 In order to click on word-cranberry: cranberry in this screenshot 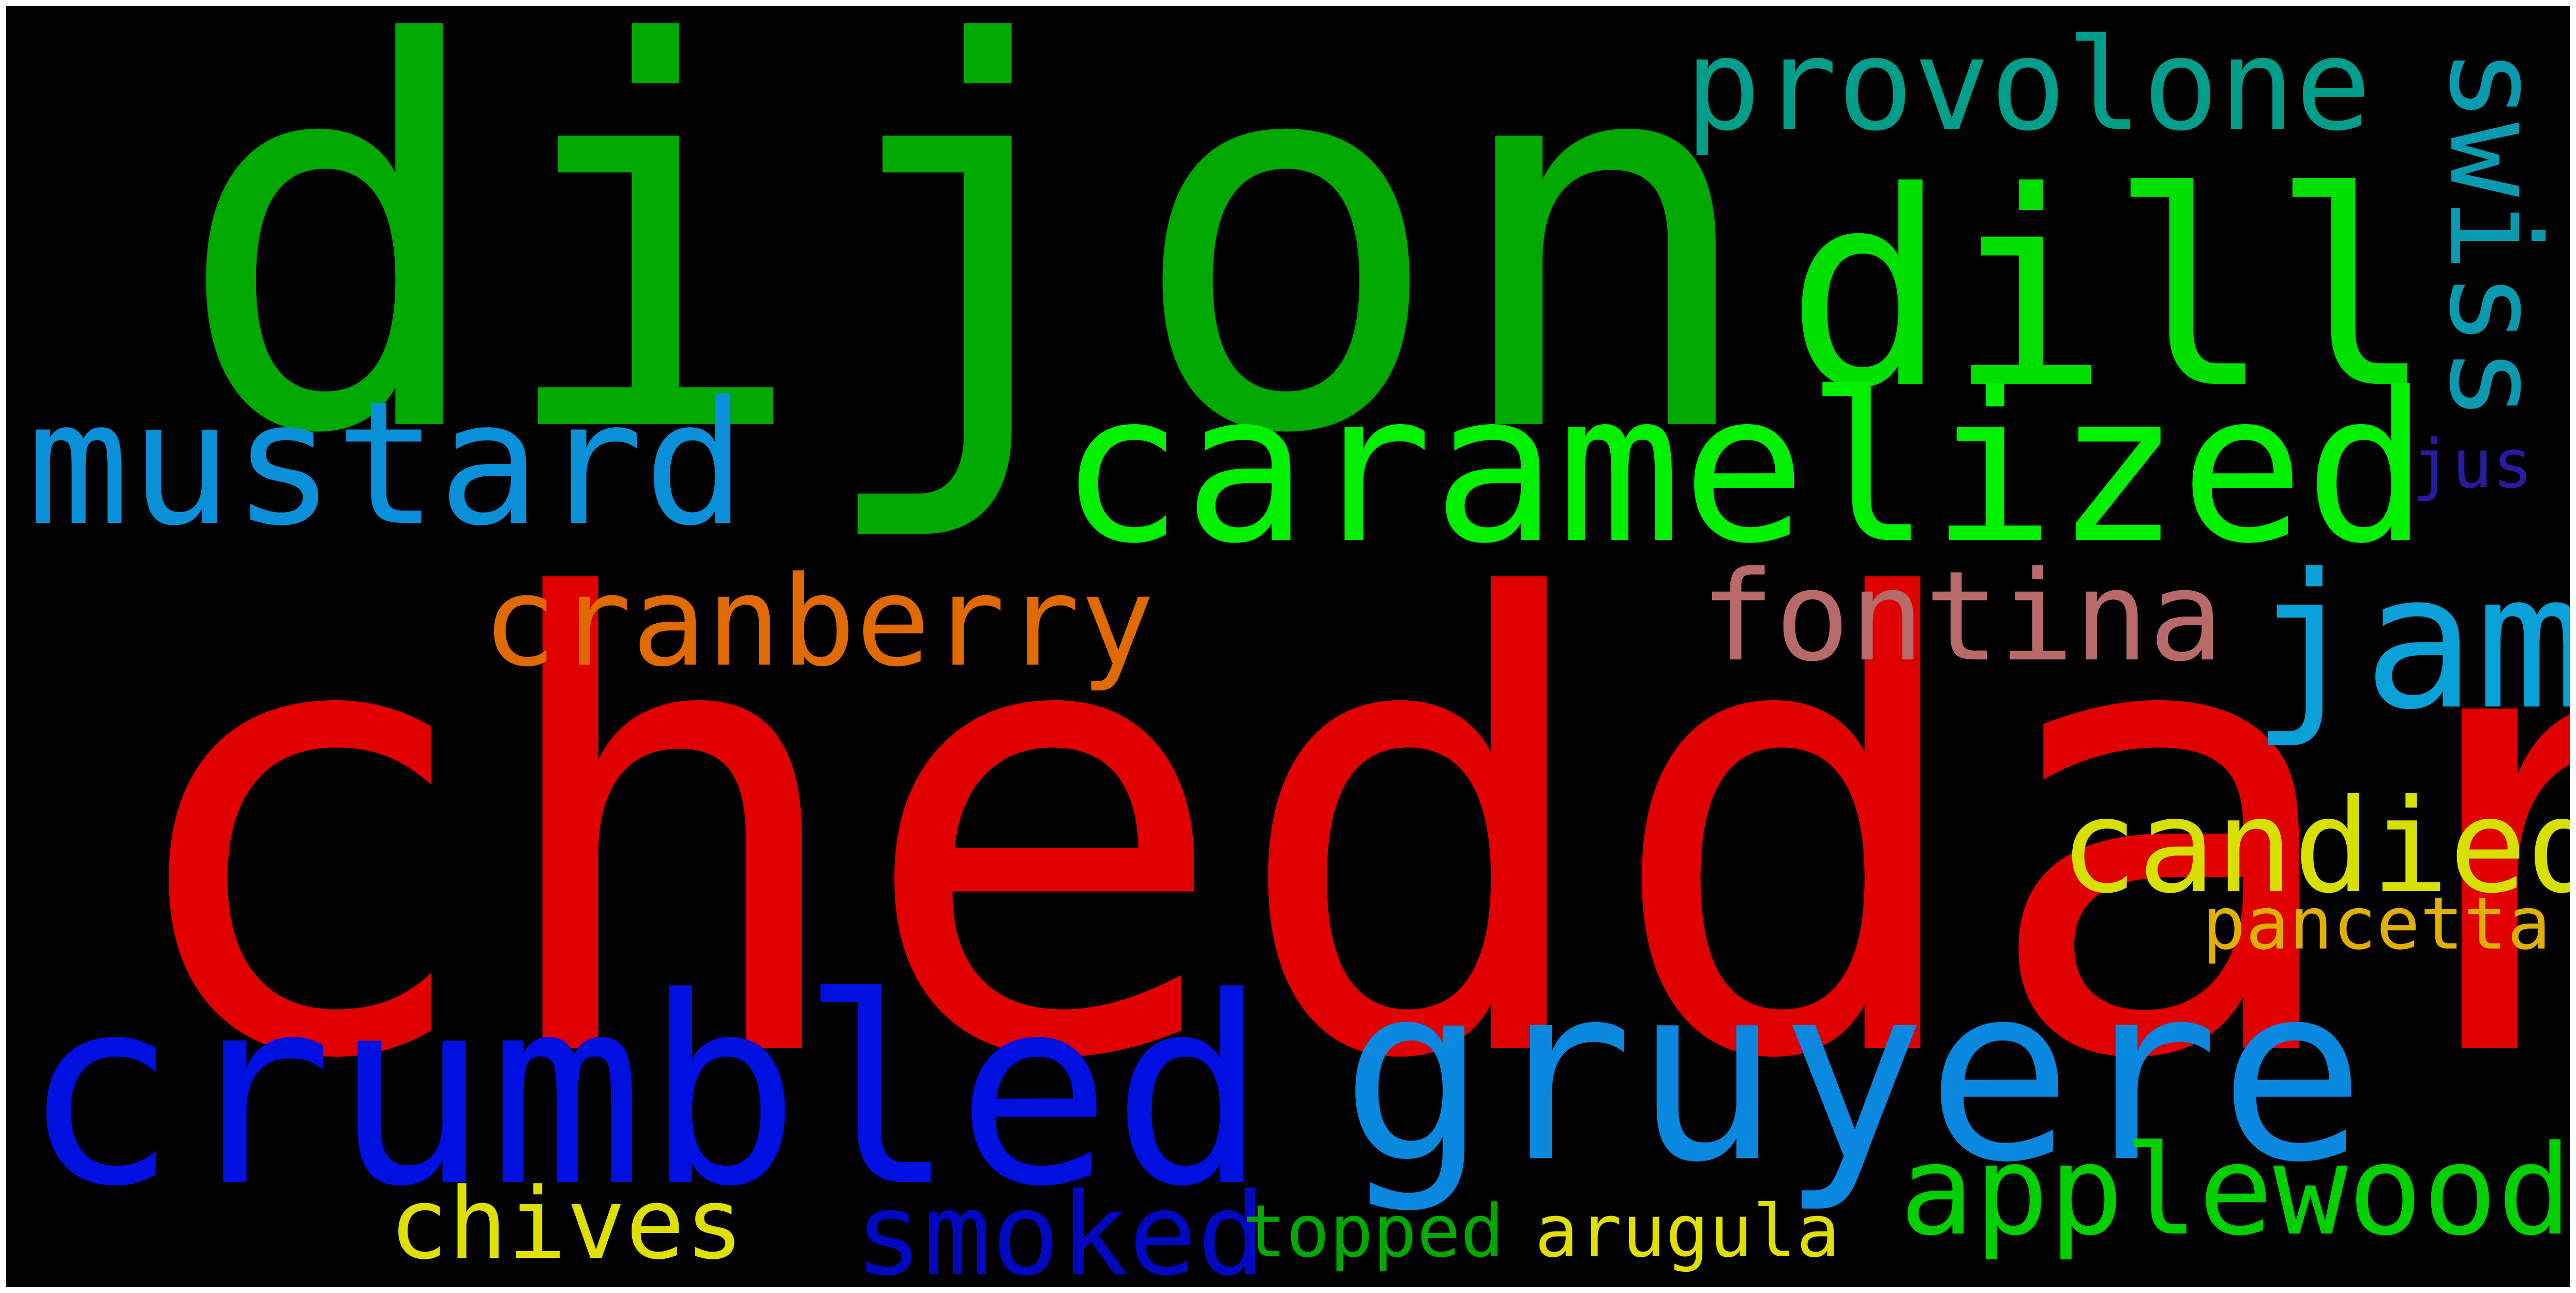, I will do `click(818, 621)`.